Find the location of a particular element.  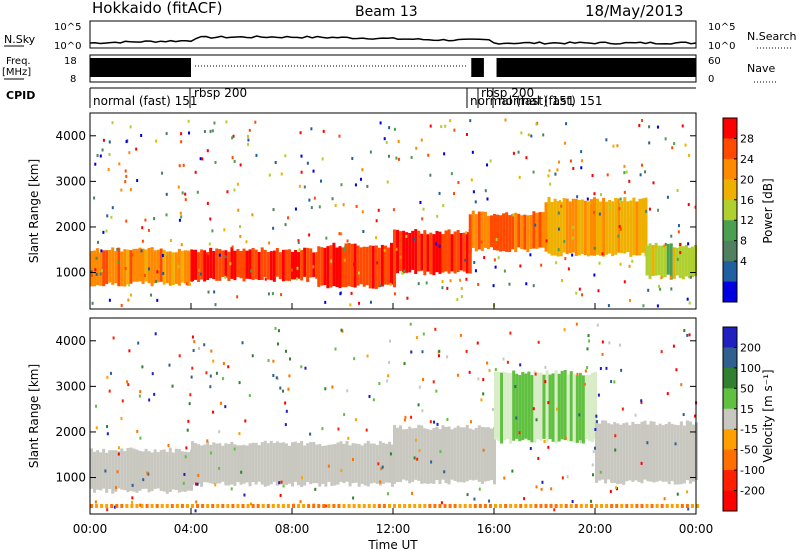

power-colorbar-swatch is located at coordinates (730, 128).